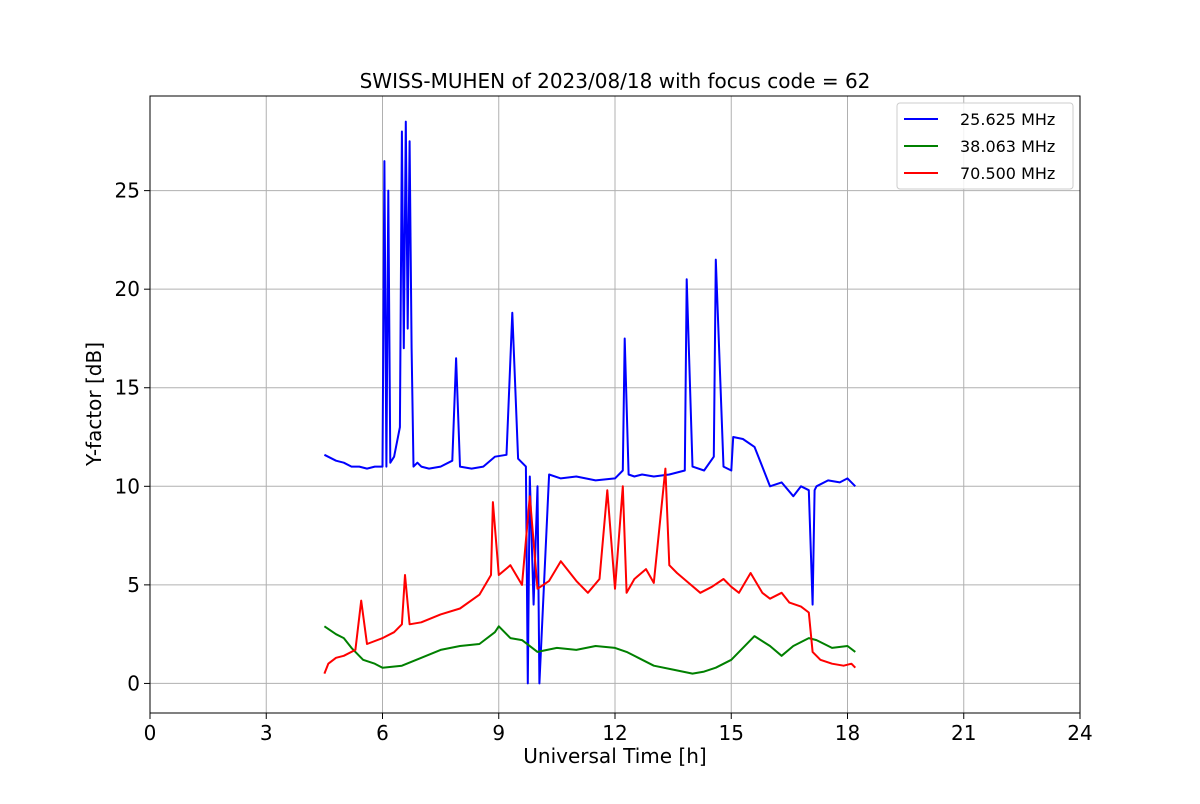 The height and width of the screenshot is (804, 1200). I want to click on y-axis-label: Y-factor [dB], so click(94, 404).